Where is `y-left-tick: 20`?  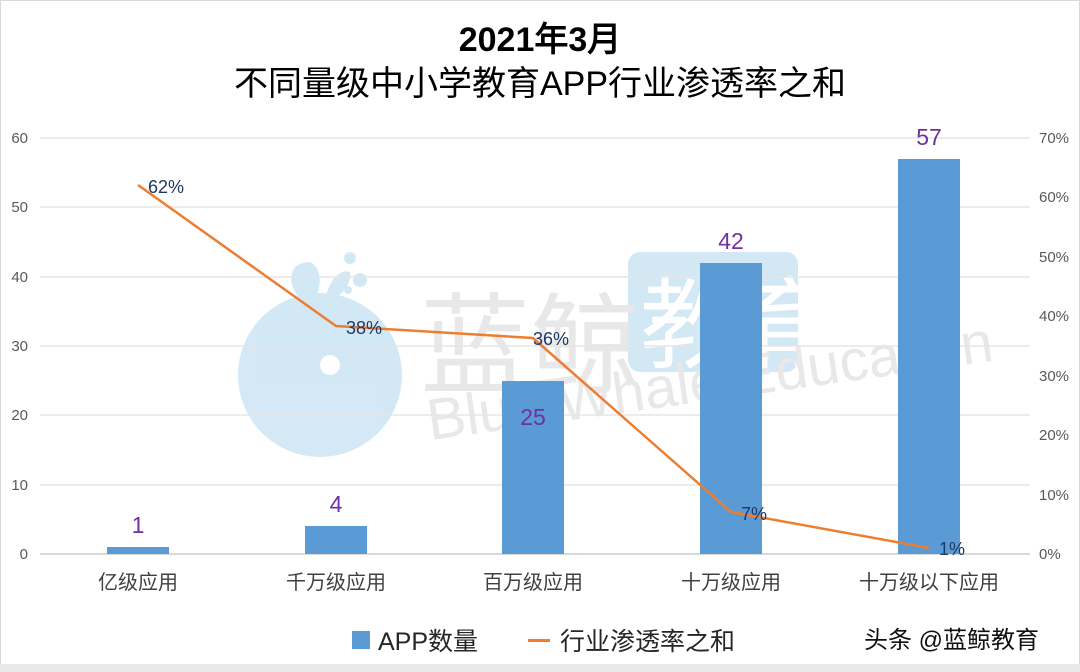 y-left-tick: 20 is located at coordinates (19, 415).